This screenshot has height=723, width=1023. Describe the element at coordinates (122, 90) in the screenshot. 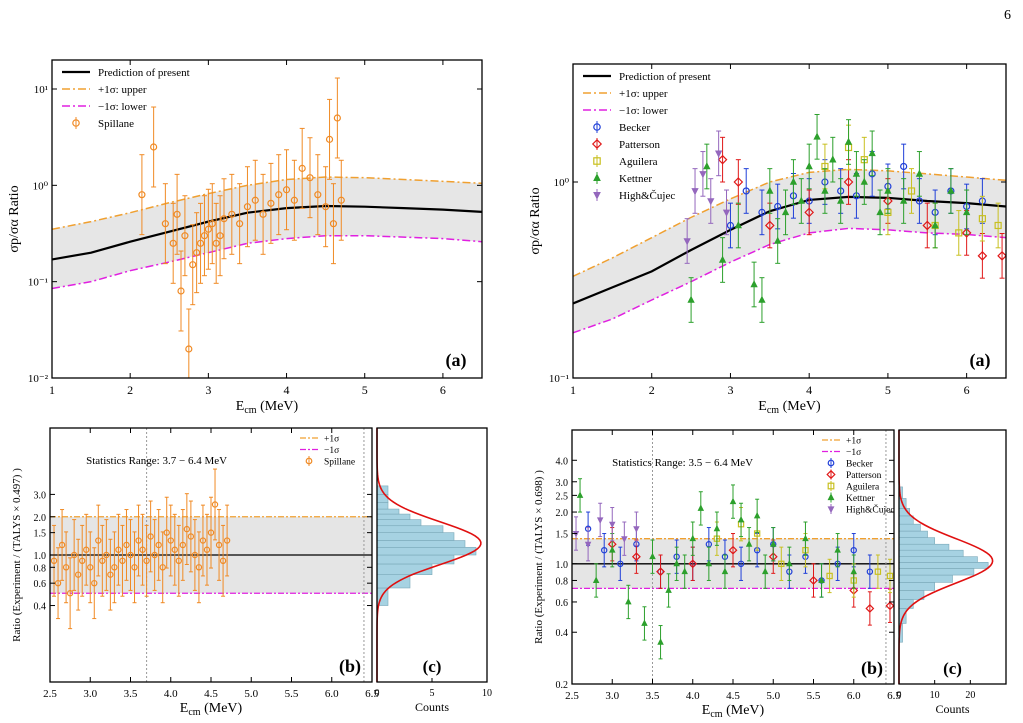

I see `legend-label: +1σ: upper` at that location.